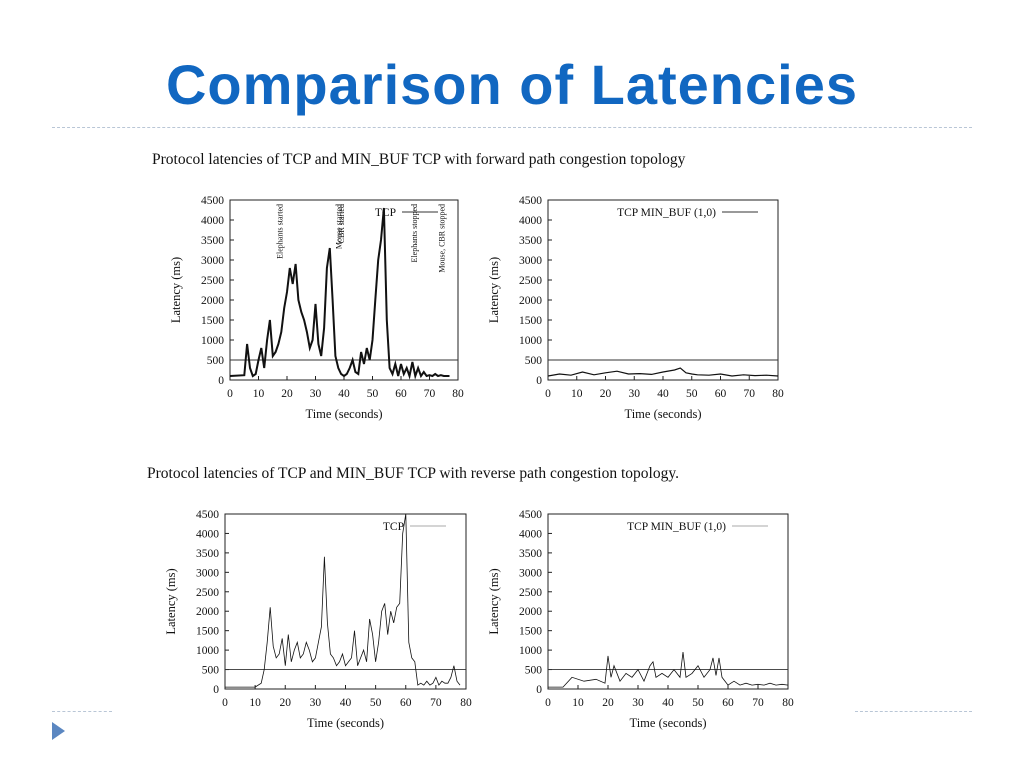  I want to click on title-divider, so click(512, 127).